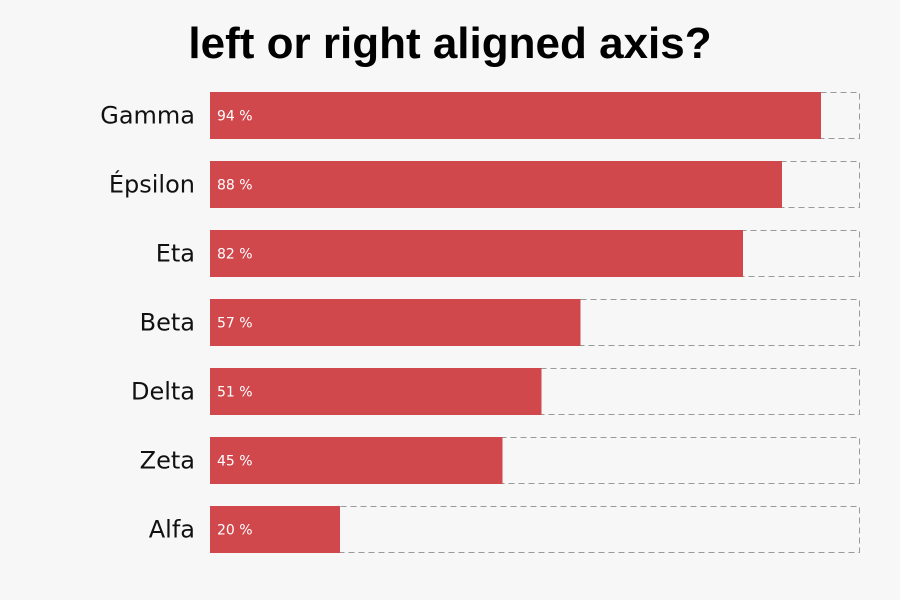 The image size is (900, 600). What do you see at coordinates (175, 254) in the screenshot?
I see `category-label: Eta` at bounding box center [175, 254].